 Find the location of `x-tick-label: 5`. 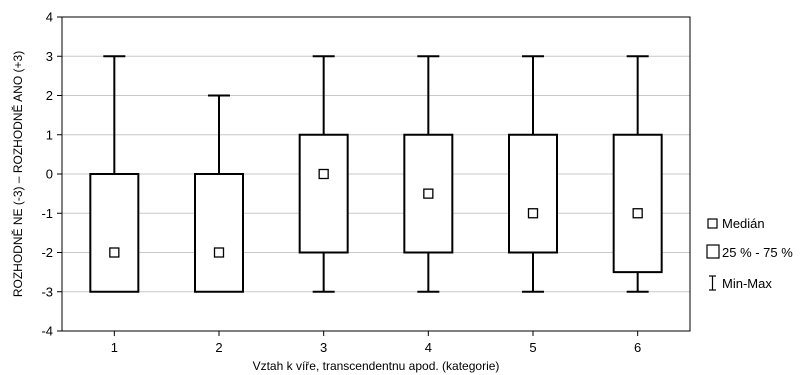

x-tick-label: 5 is located at coordinates (532, 347).